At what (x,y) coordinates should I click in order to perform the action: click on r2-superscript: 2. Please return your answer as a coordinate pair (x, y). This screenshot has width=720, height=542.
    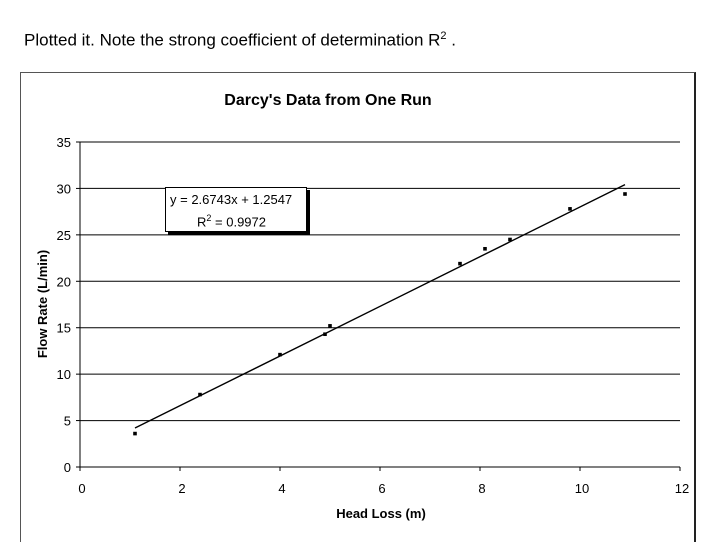
    Looking at the image, I should click on (209, 218).